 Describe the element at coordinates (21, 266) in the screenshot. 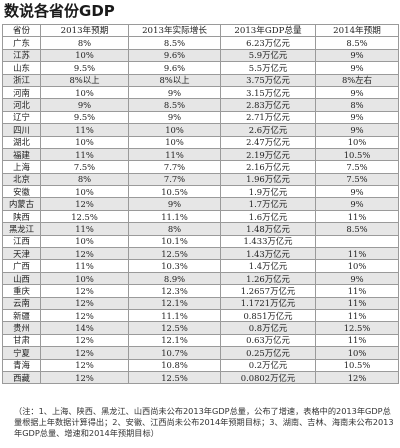

I see `cell-province: 广西` at that location.